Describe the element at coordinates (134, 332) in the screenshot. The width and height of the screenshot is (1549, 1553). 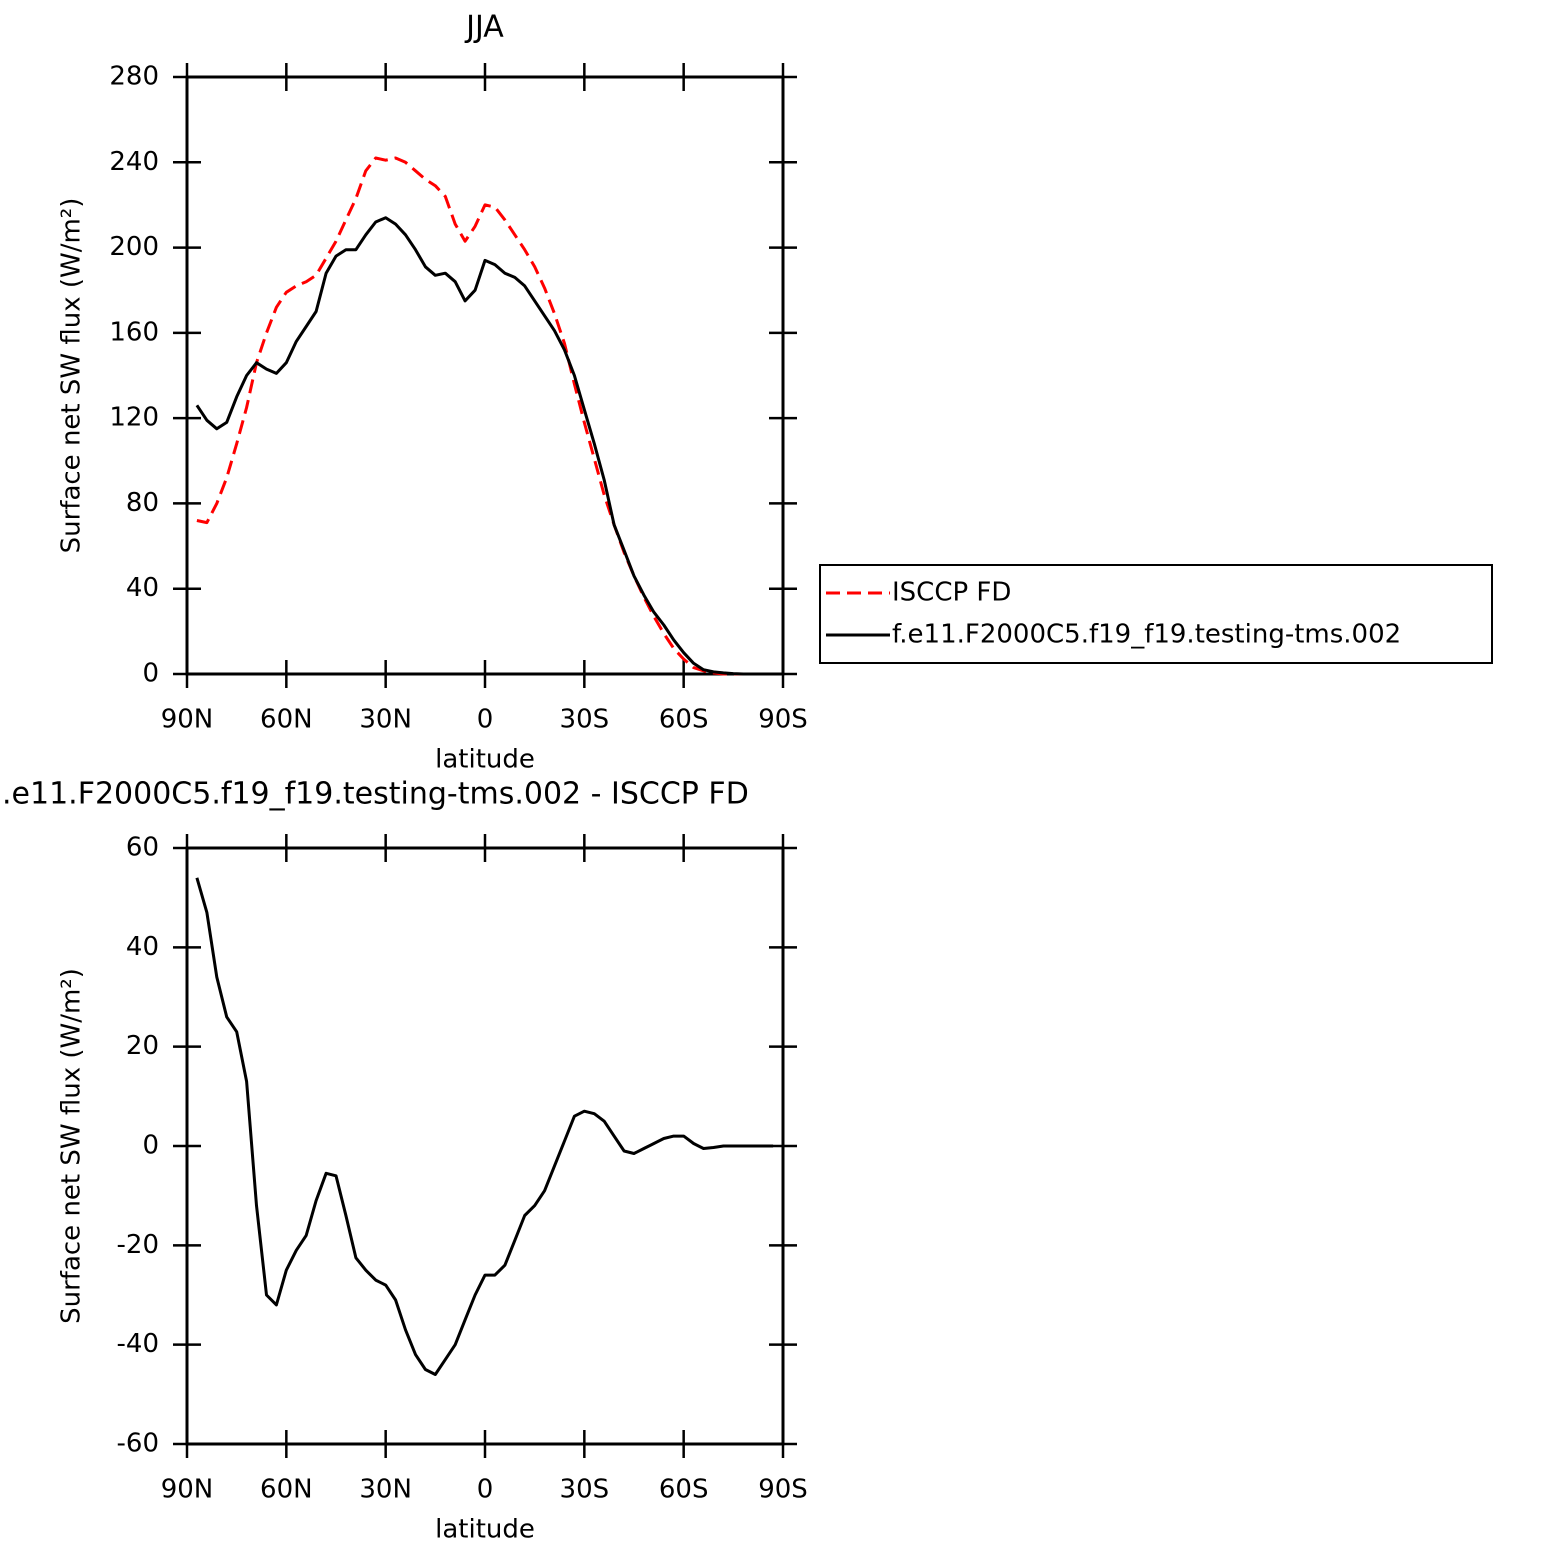
I see `y-tick-label: 160` at that location.